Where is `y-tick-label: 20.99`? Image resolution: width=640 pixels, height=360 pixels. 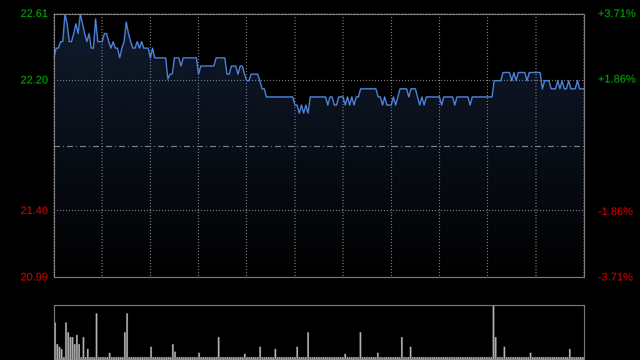
y-tick-label: 20.99 is located at coordinates (34, 277).